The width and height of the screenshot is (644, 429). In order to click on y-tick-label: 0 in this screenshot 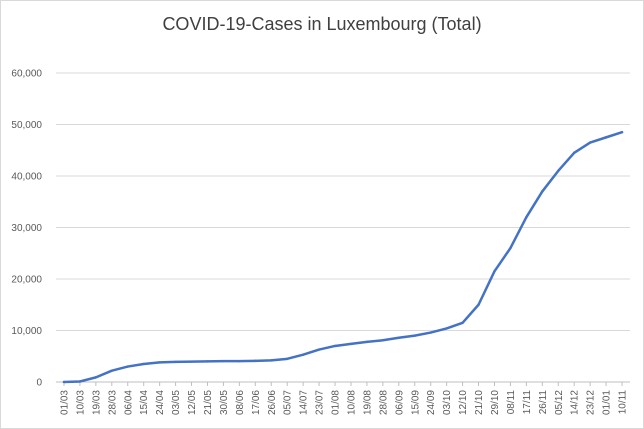, I will do `click(39, 383)`.